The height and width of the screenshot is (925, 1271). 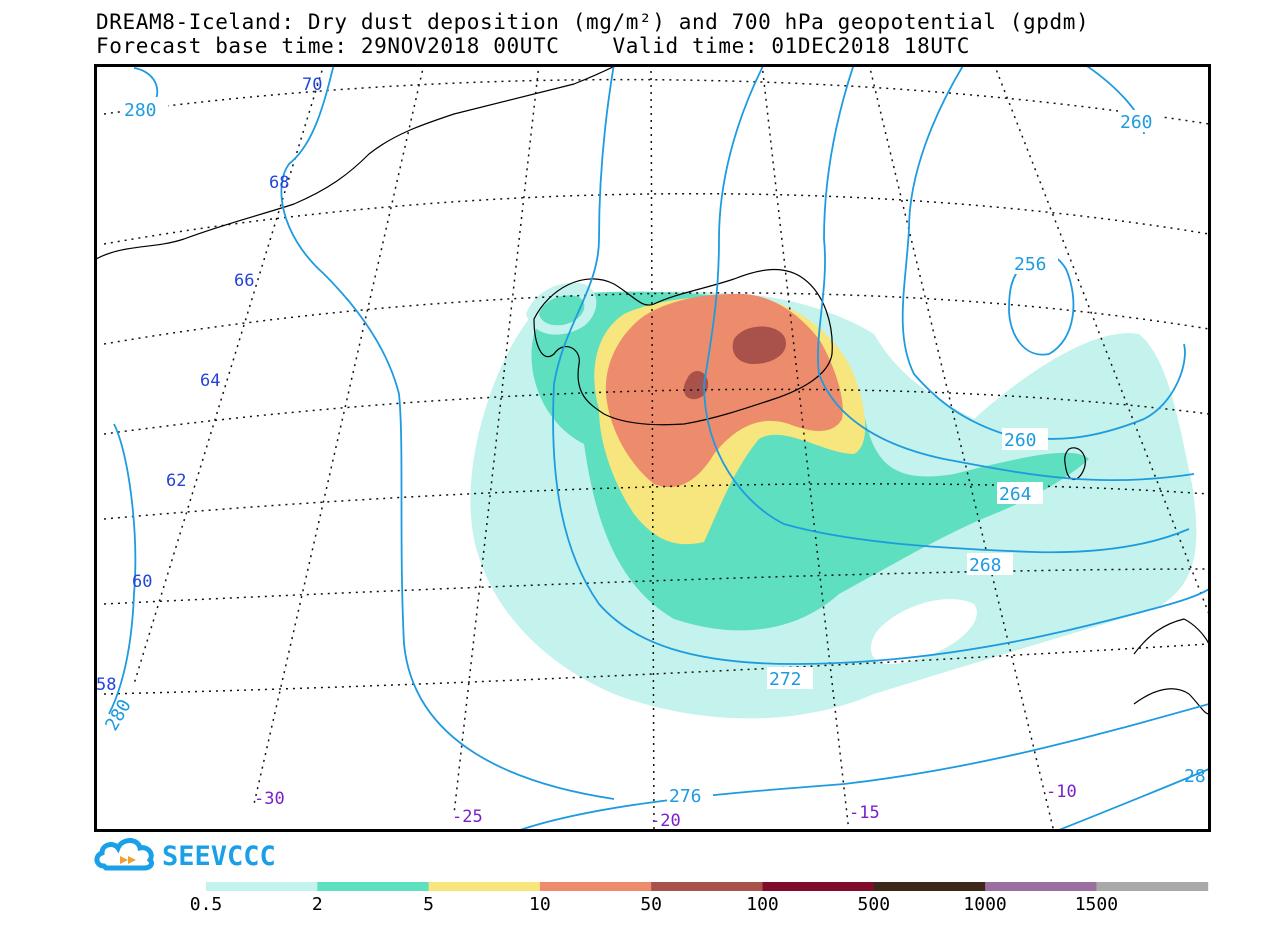 I want to click on greenland-coast, so click(x=356, y=163).